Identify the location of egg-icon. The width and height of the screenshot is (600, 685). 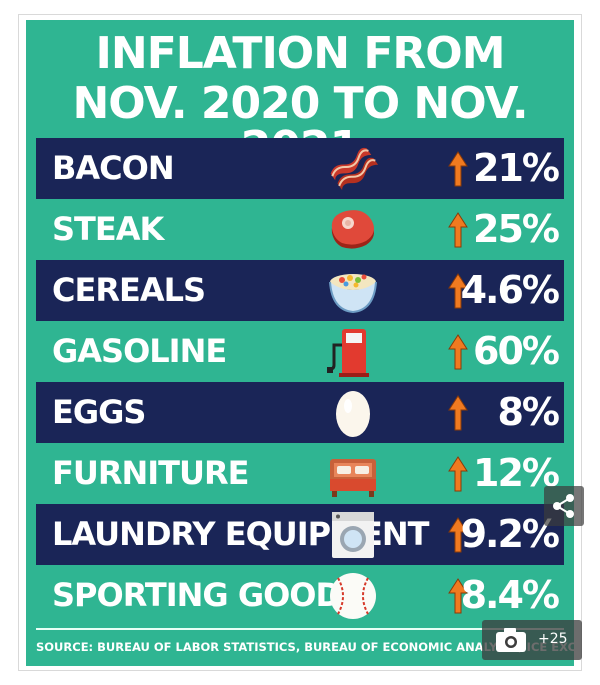
(353, 414).